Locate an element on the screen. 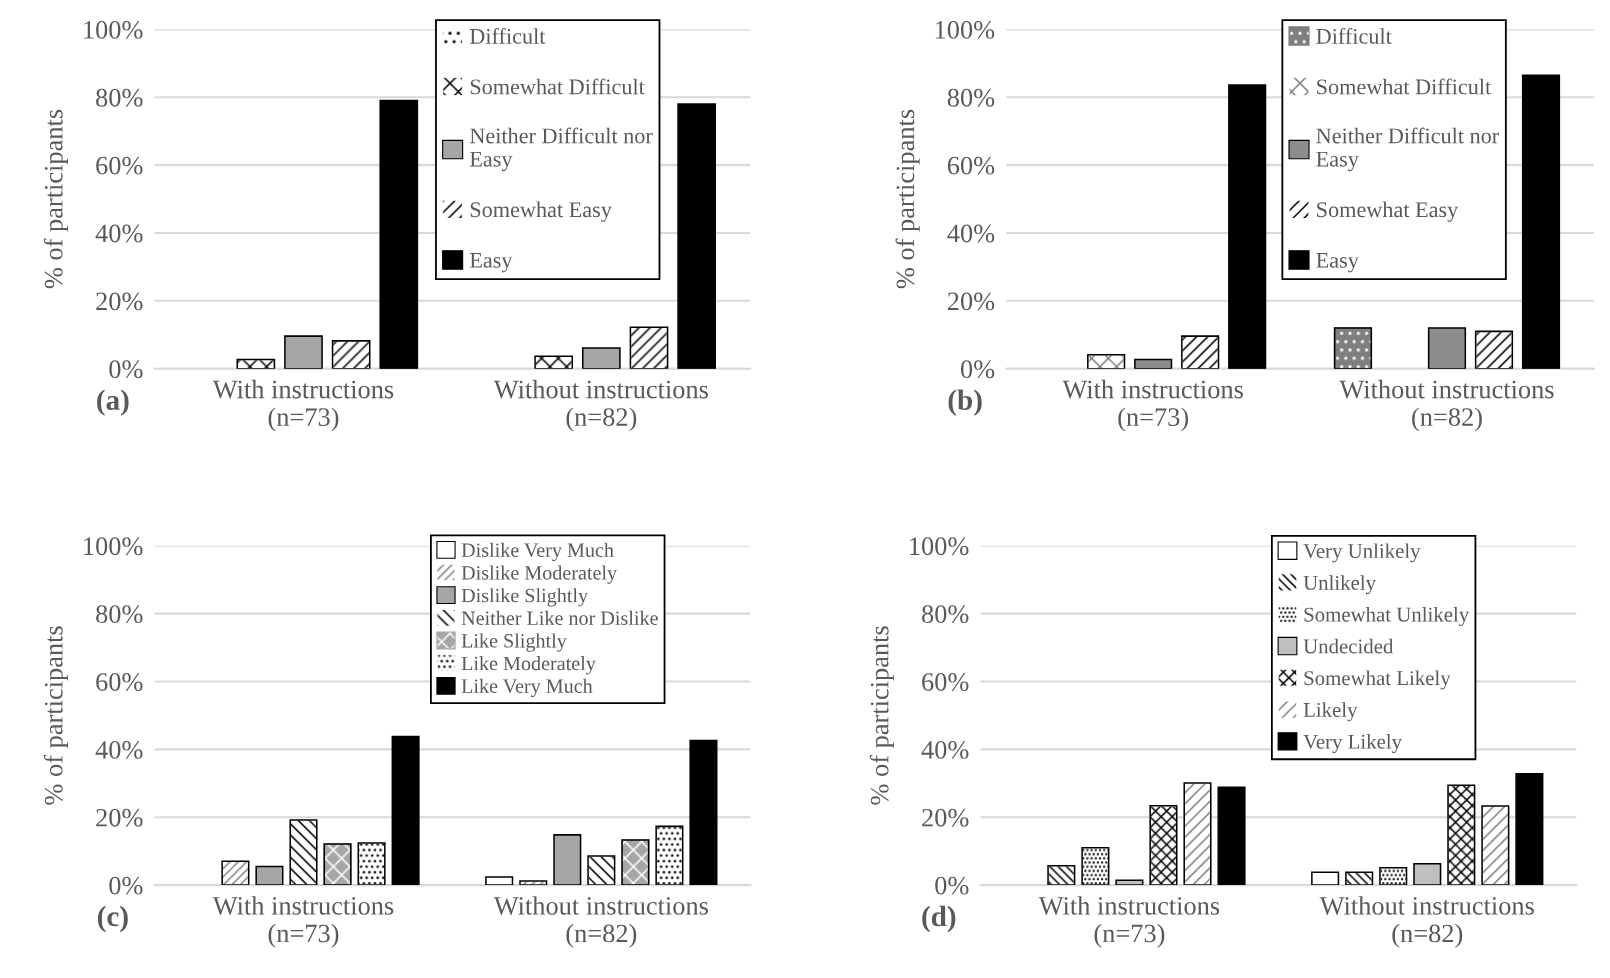 This screenshot has width=1610, height=978. legend-label: Very Likely is located at coordinates (1352, 744).